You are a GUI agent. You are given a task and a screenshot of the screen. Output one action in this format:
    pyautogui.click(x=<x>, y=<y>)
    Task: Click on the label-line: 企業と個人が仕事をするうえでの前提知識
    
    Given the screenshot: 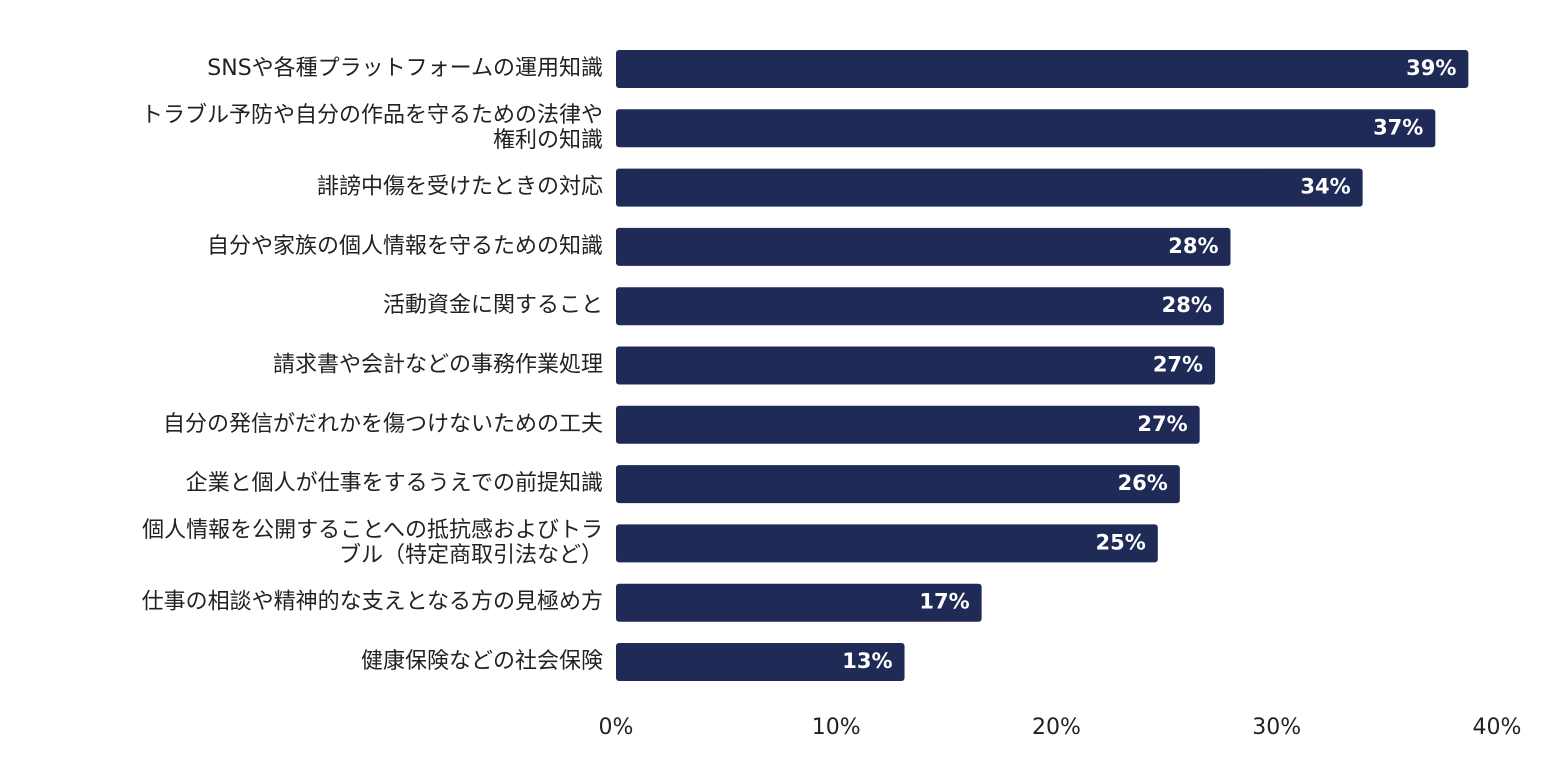 What is the action you would take?
    pyautogui.click(x=394, y=483)
    